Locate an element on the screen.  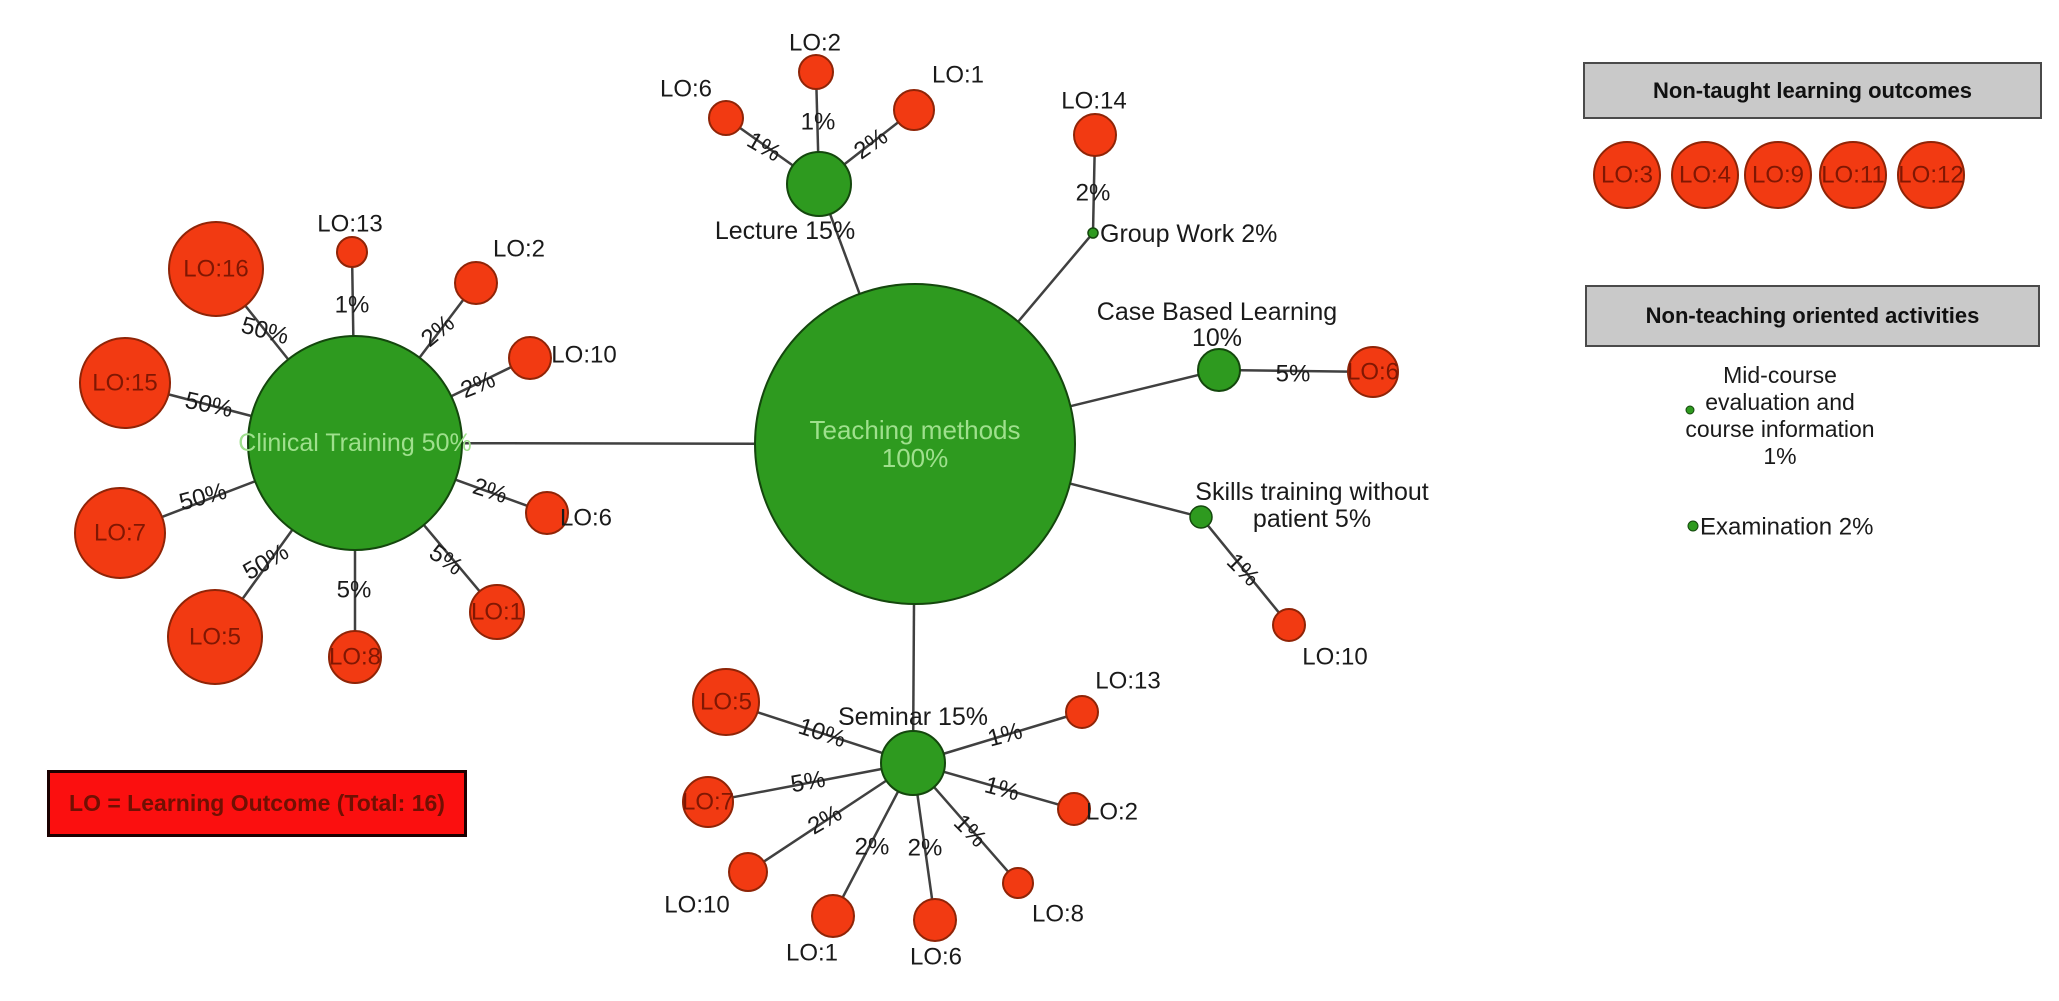
node-clinical is located at coordinates (355, 443).